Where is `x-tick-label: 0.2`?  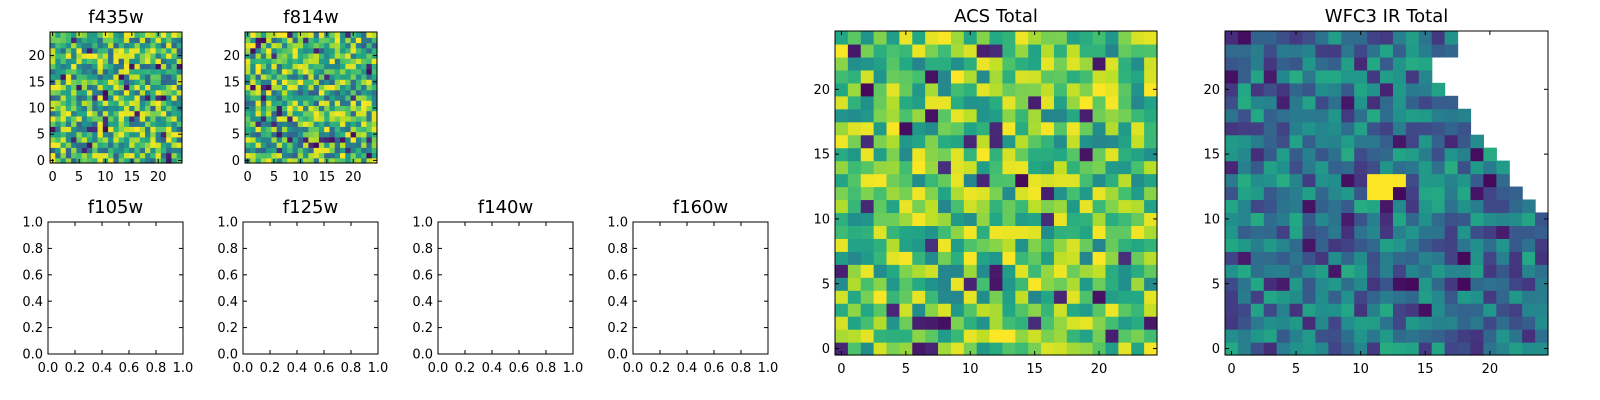 x-tick-label: 0.2 is located at coordinates (75, 368).